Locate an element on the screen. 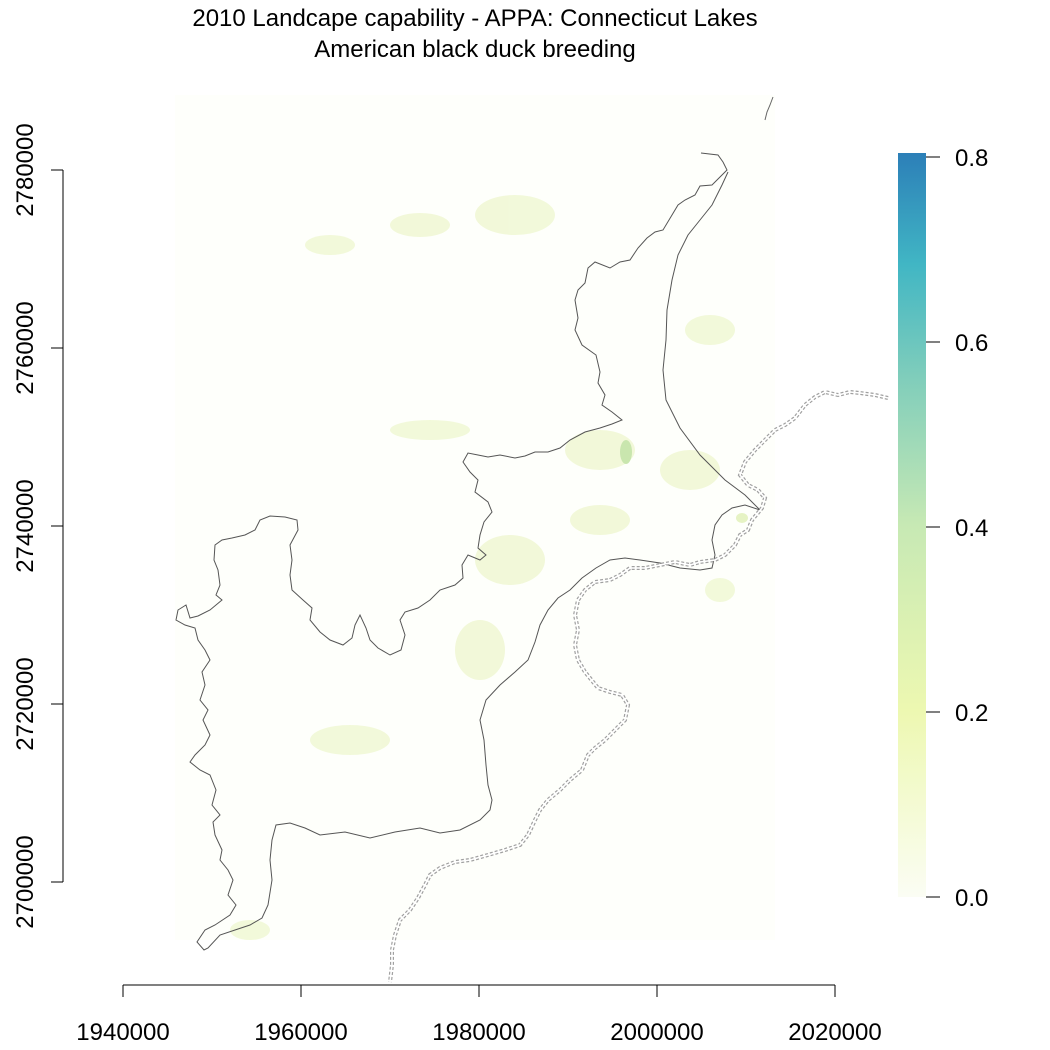 The width and height of the screenshot is (1050, 1050). x-tick-label: 1980000 is located at coordinates (478, 1032).